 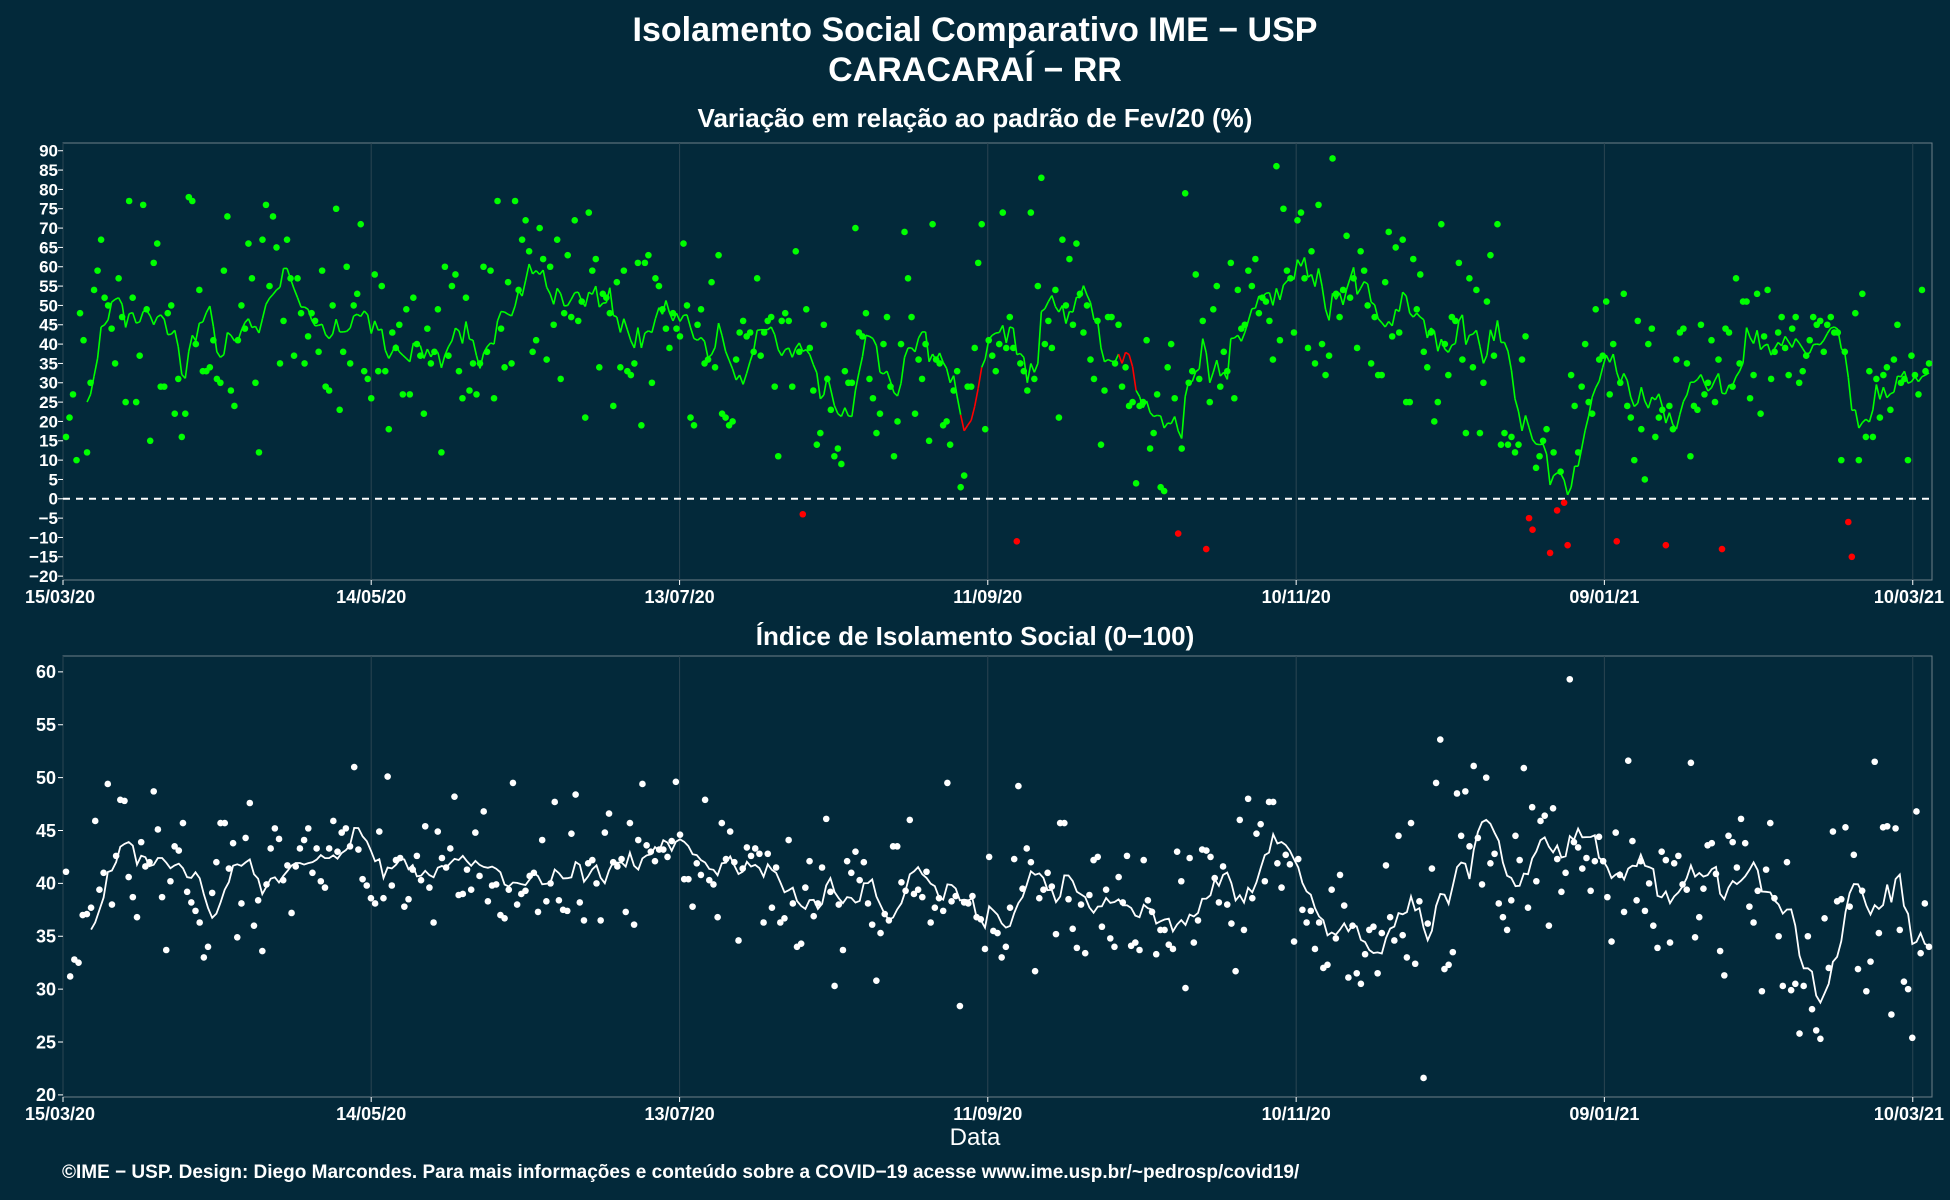 What do you see at coordinates (371, 1114) in the screenshot?
I see `x-tick-label: 14/05/20` at bounding box center [371, 1114].